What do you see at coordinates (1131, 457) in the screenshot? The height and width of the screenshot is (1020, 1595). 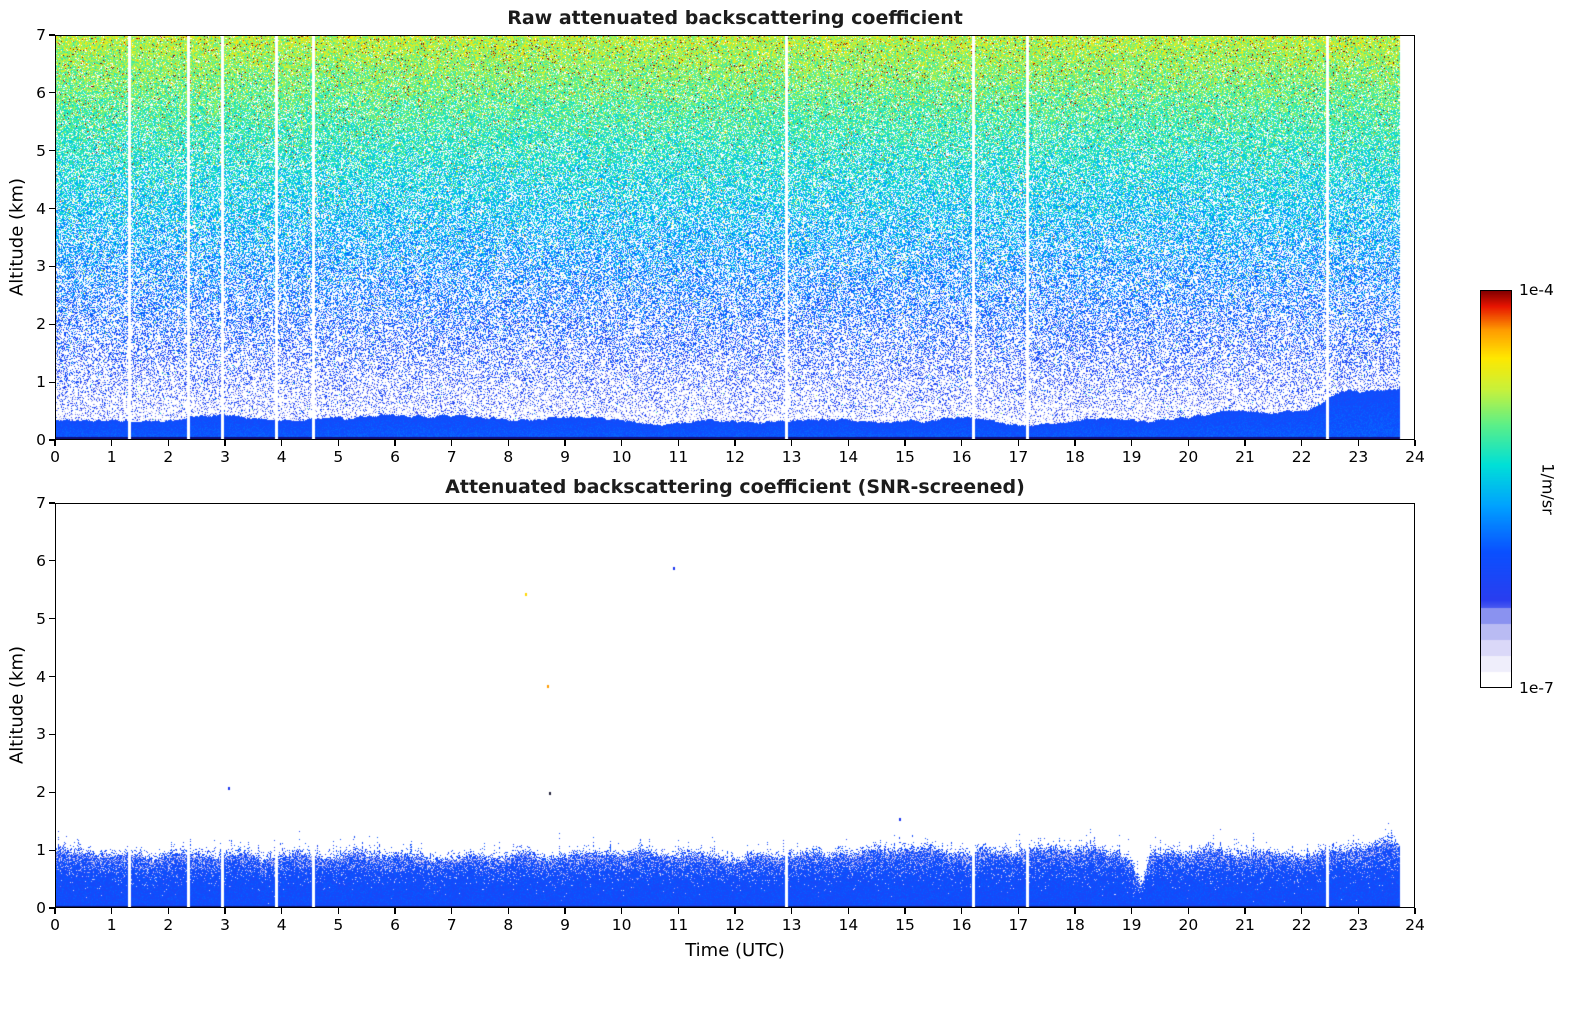 I see `x-tick-label: 19` at bounding box center [1131, 457].